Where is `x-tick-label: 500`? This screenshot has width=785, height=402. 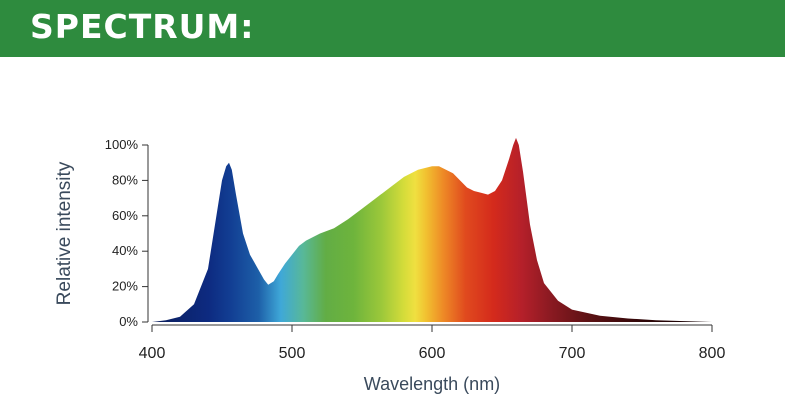 x-tick-label: 500 is located at coordinates (292, 353).